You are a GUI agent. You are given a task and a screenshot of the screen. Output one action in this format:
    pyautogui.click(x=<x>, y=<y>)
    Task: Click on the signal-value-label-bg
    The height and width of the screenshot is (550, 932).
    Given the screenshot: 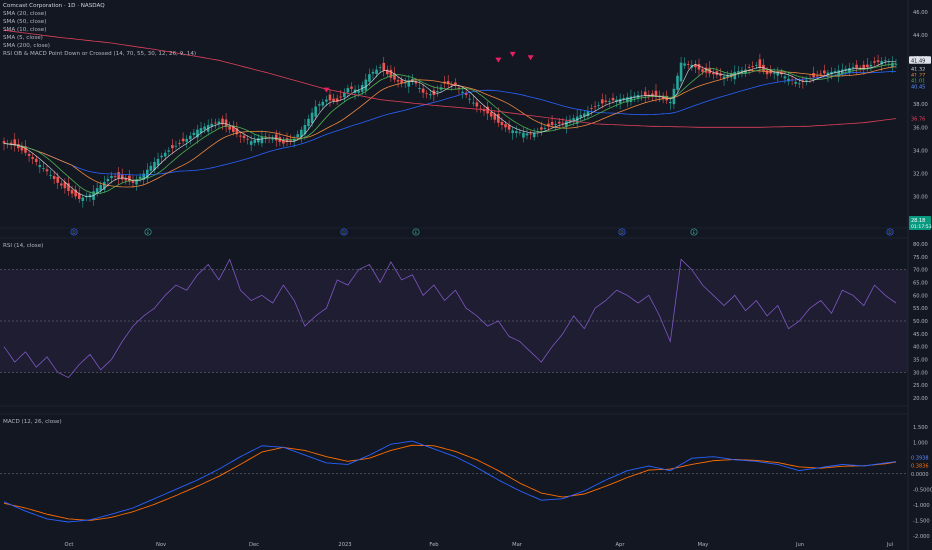 What is the action you would take?
    pyautogui.click(x=920, y=465)
    